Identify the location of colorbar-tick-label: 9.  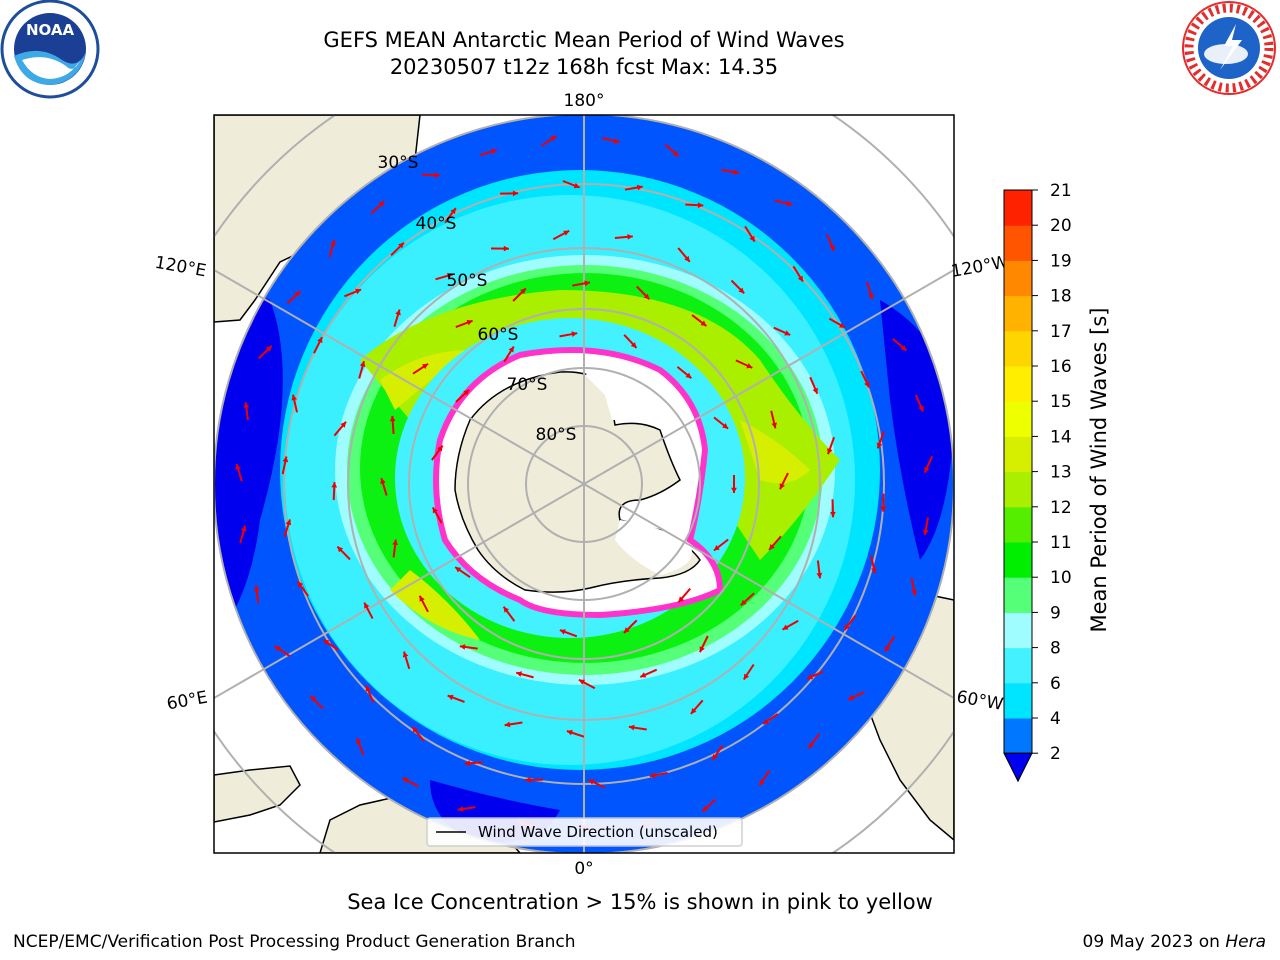
(1055, 613).